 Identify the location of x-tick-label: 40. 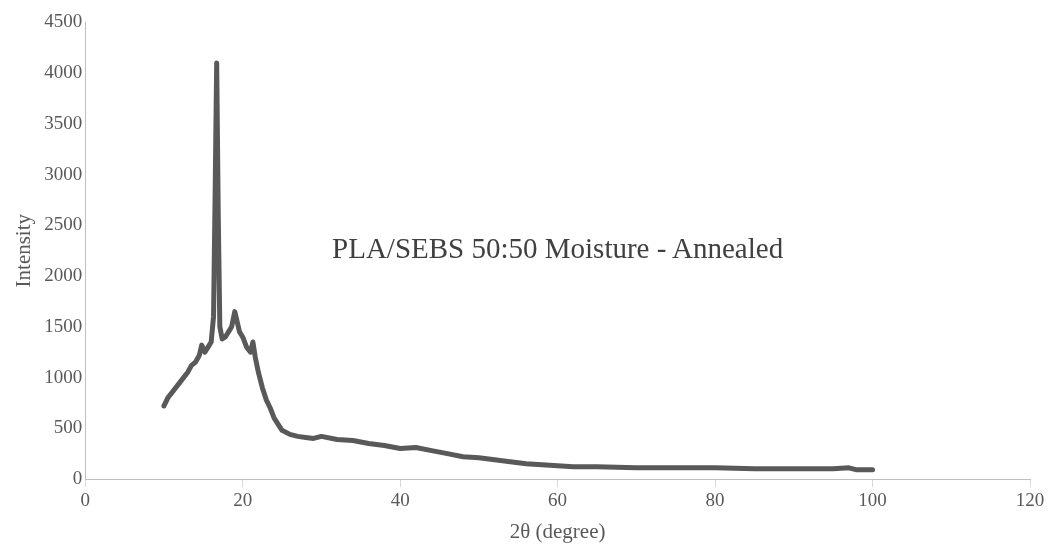
(400, 500).